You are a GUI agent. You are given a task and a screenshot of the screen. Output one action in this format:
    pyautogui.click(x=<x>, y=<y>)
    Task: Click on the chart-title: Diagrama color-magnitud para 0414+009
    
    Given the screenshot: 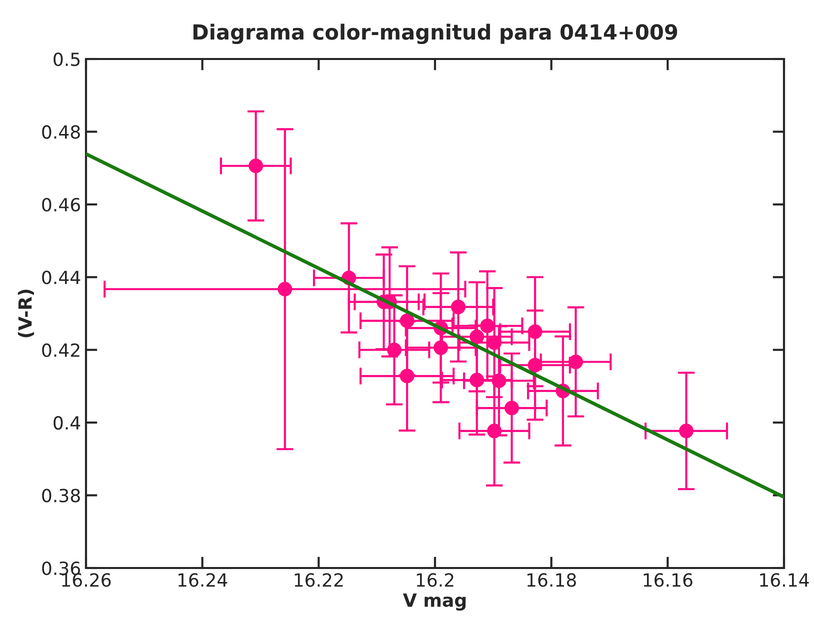 What is the action you would take?
    pyautogui.click(x=435, y=34)
    